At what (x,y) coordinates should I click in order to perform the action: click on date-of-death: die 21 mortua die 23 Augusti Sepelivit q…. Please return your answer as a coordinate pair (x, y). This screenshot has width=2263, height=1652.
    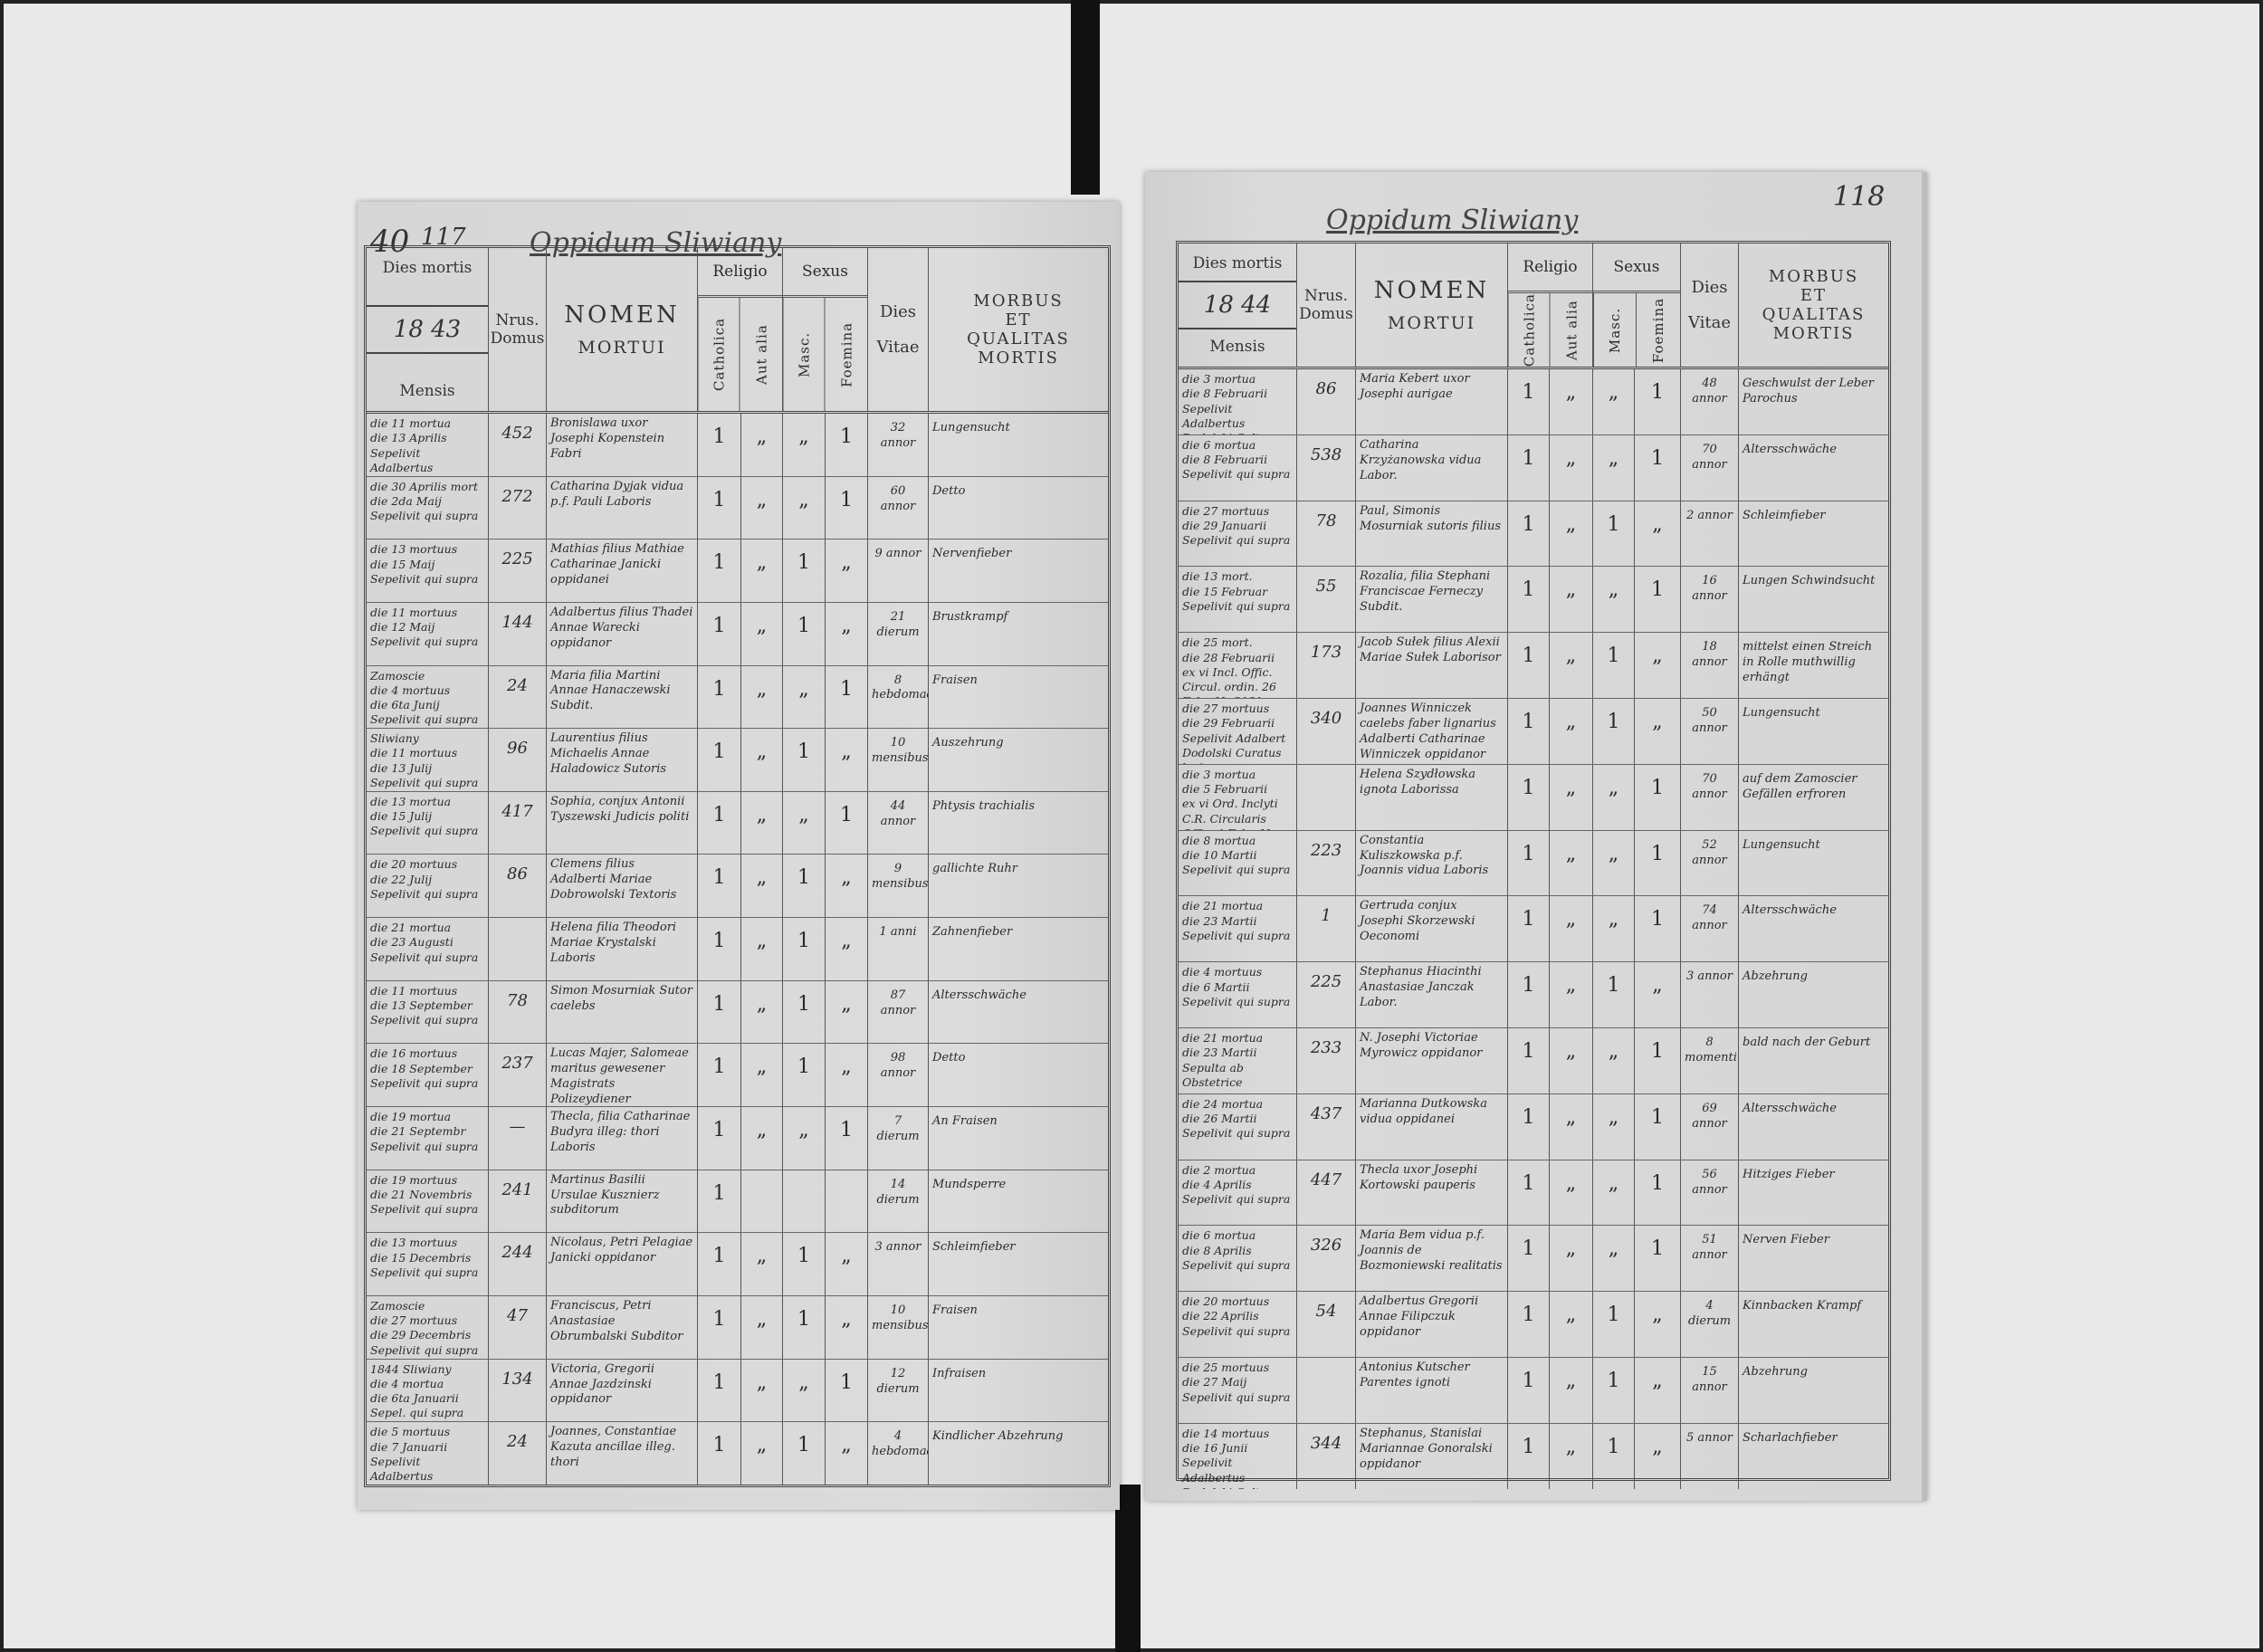
    Looking at the image, I should click on (428, 949).